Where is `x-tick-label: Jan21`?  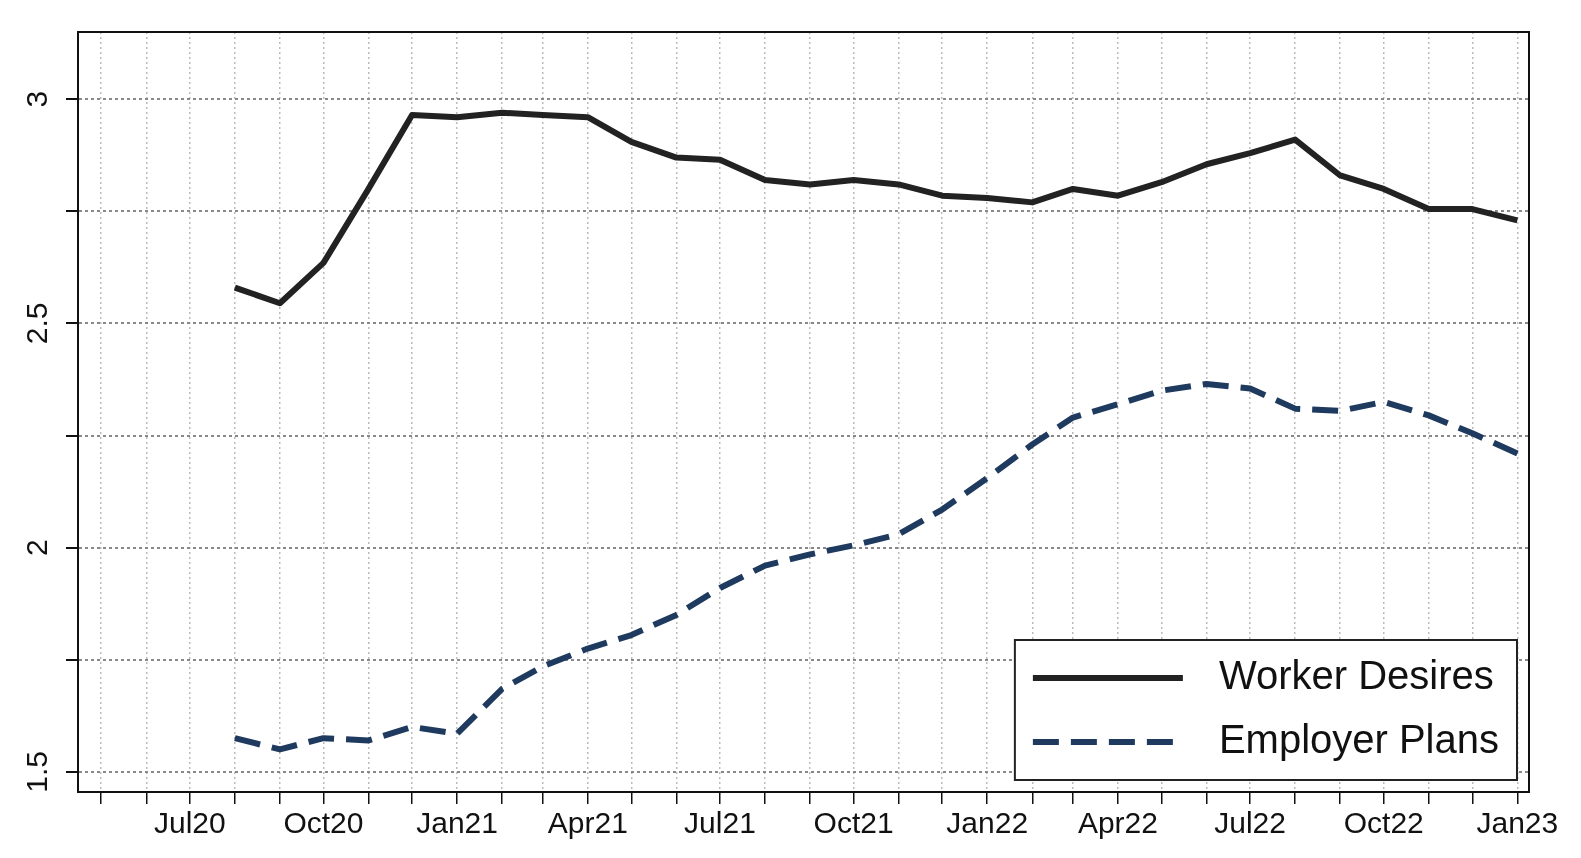 x-tick-label: Jan21 is located at coordinates (457, 823).